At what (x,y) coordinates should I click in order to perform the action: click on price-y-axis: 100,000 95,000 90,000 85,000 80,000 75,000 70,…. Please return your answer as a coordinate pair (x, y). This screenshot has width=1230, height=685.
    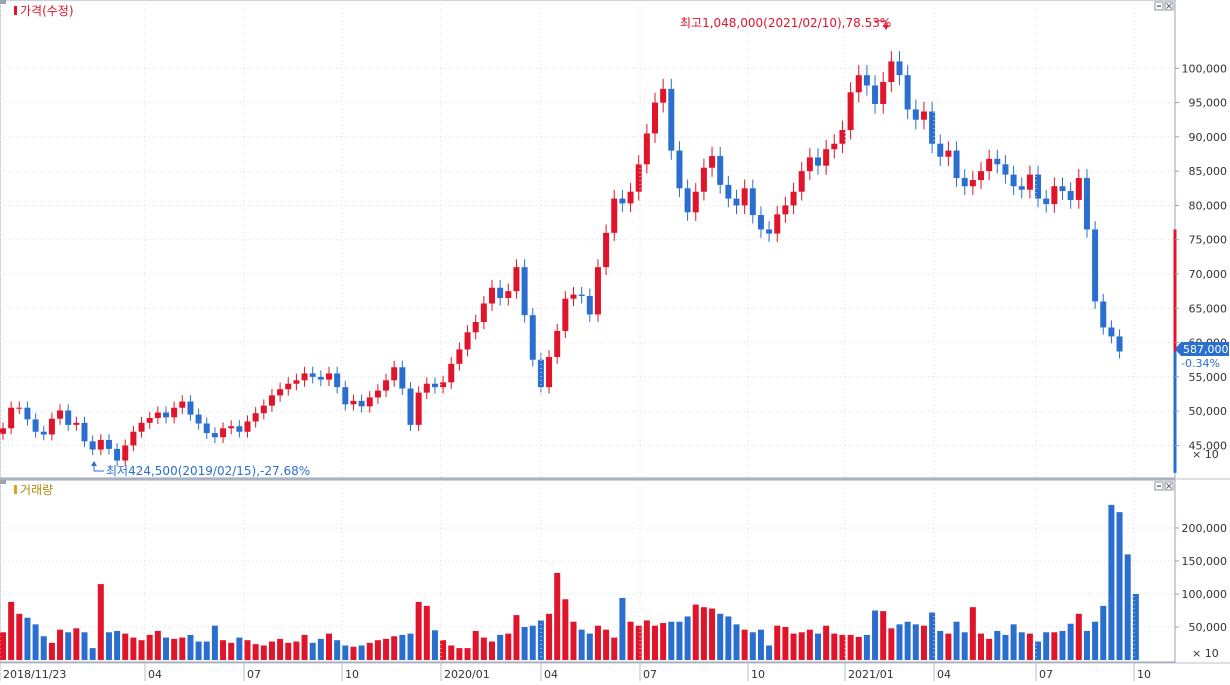
    Looking at the image, I should click on (1201, 257).